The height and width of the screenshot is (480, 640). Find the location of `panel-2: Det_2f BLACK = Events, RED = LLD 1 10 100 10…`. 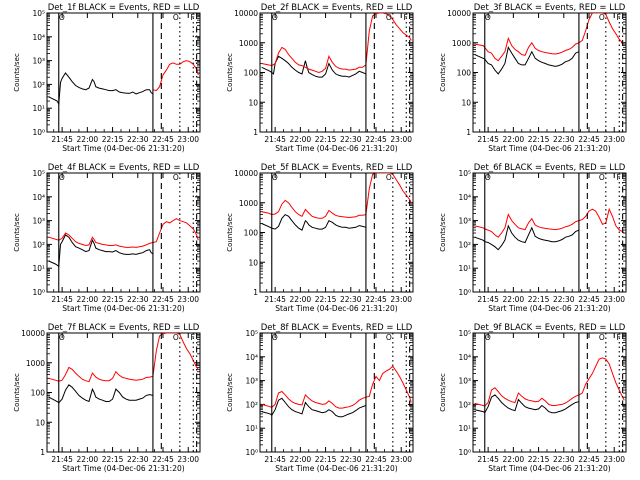

panel-2: Det_2f BLACK = Events, RED = LLD 1 10 100 10… is located at coordinates (320, 78).